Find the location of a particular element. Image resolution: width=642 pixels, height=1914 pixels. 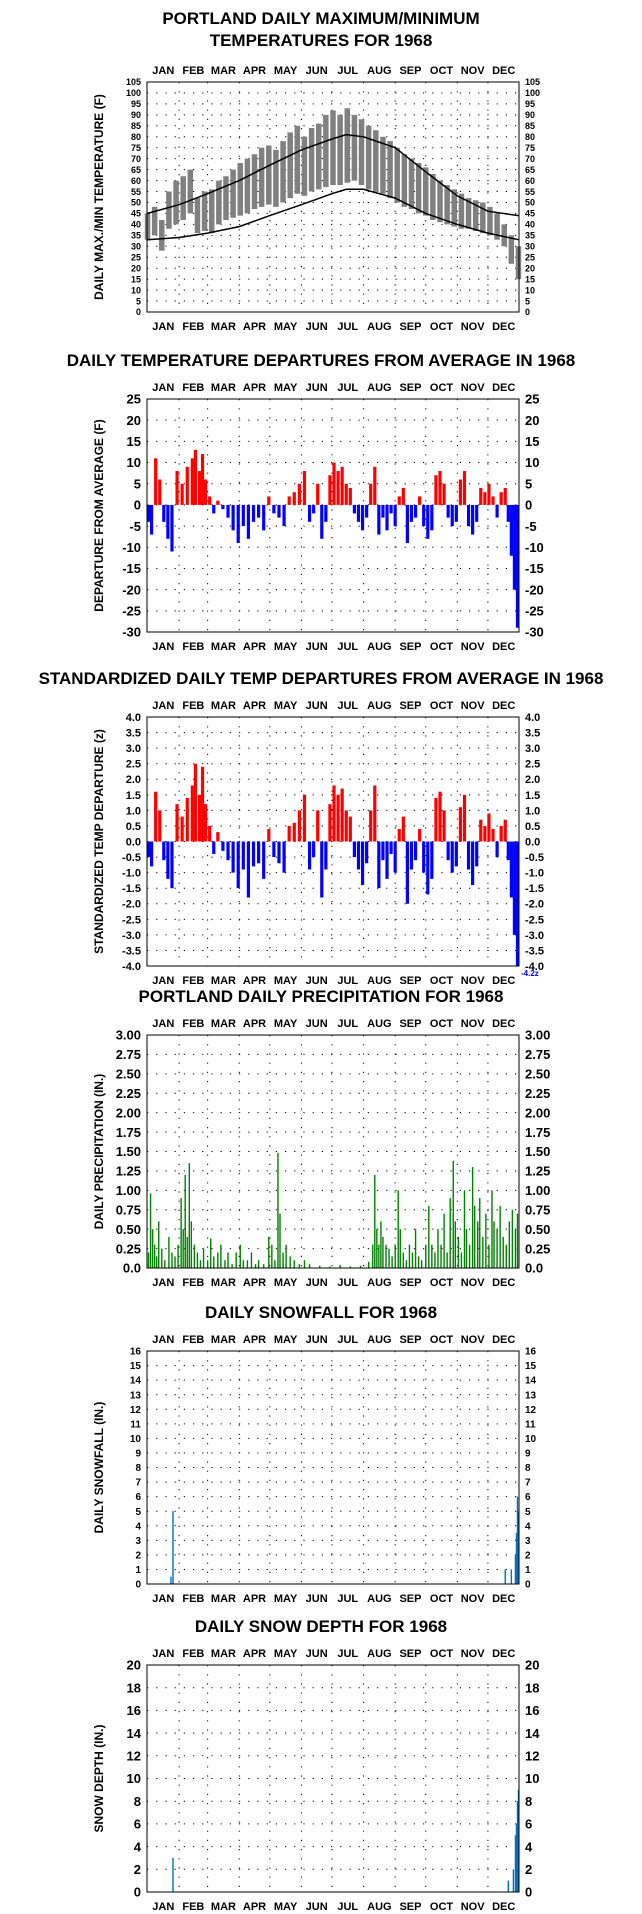

y-tick-label-right: -30 is located at coordinates (534, 632).